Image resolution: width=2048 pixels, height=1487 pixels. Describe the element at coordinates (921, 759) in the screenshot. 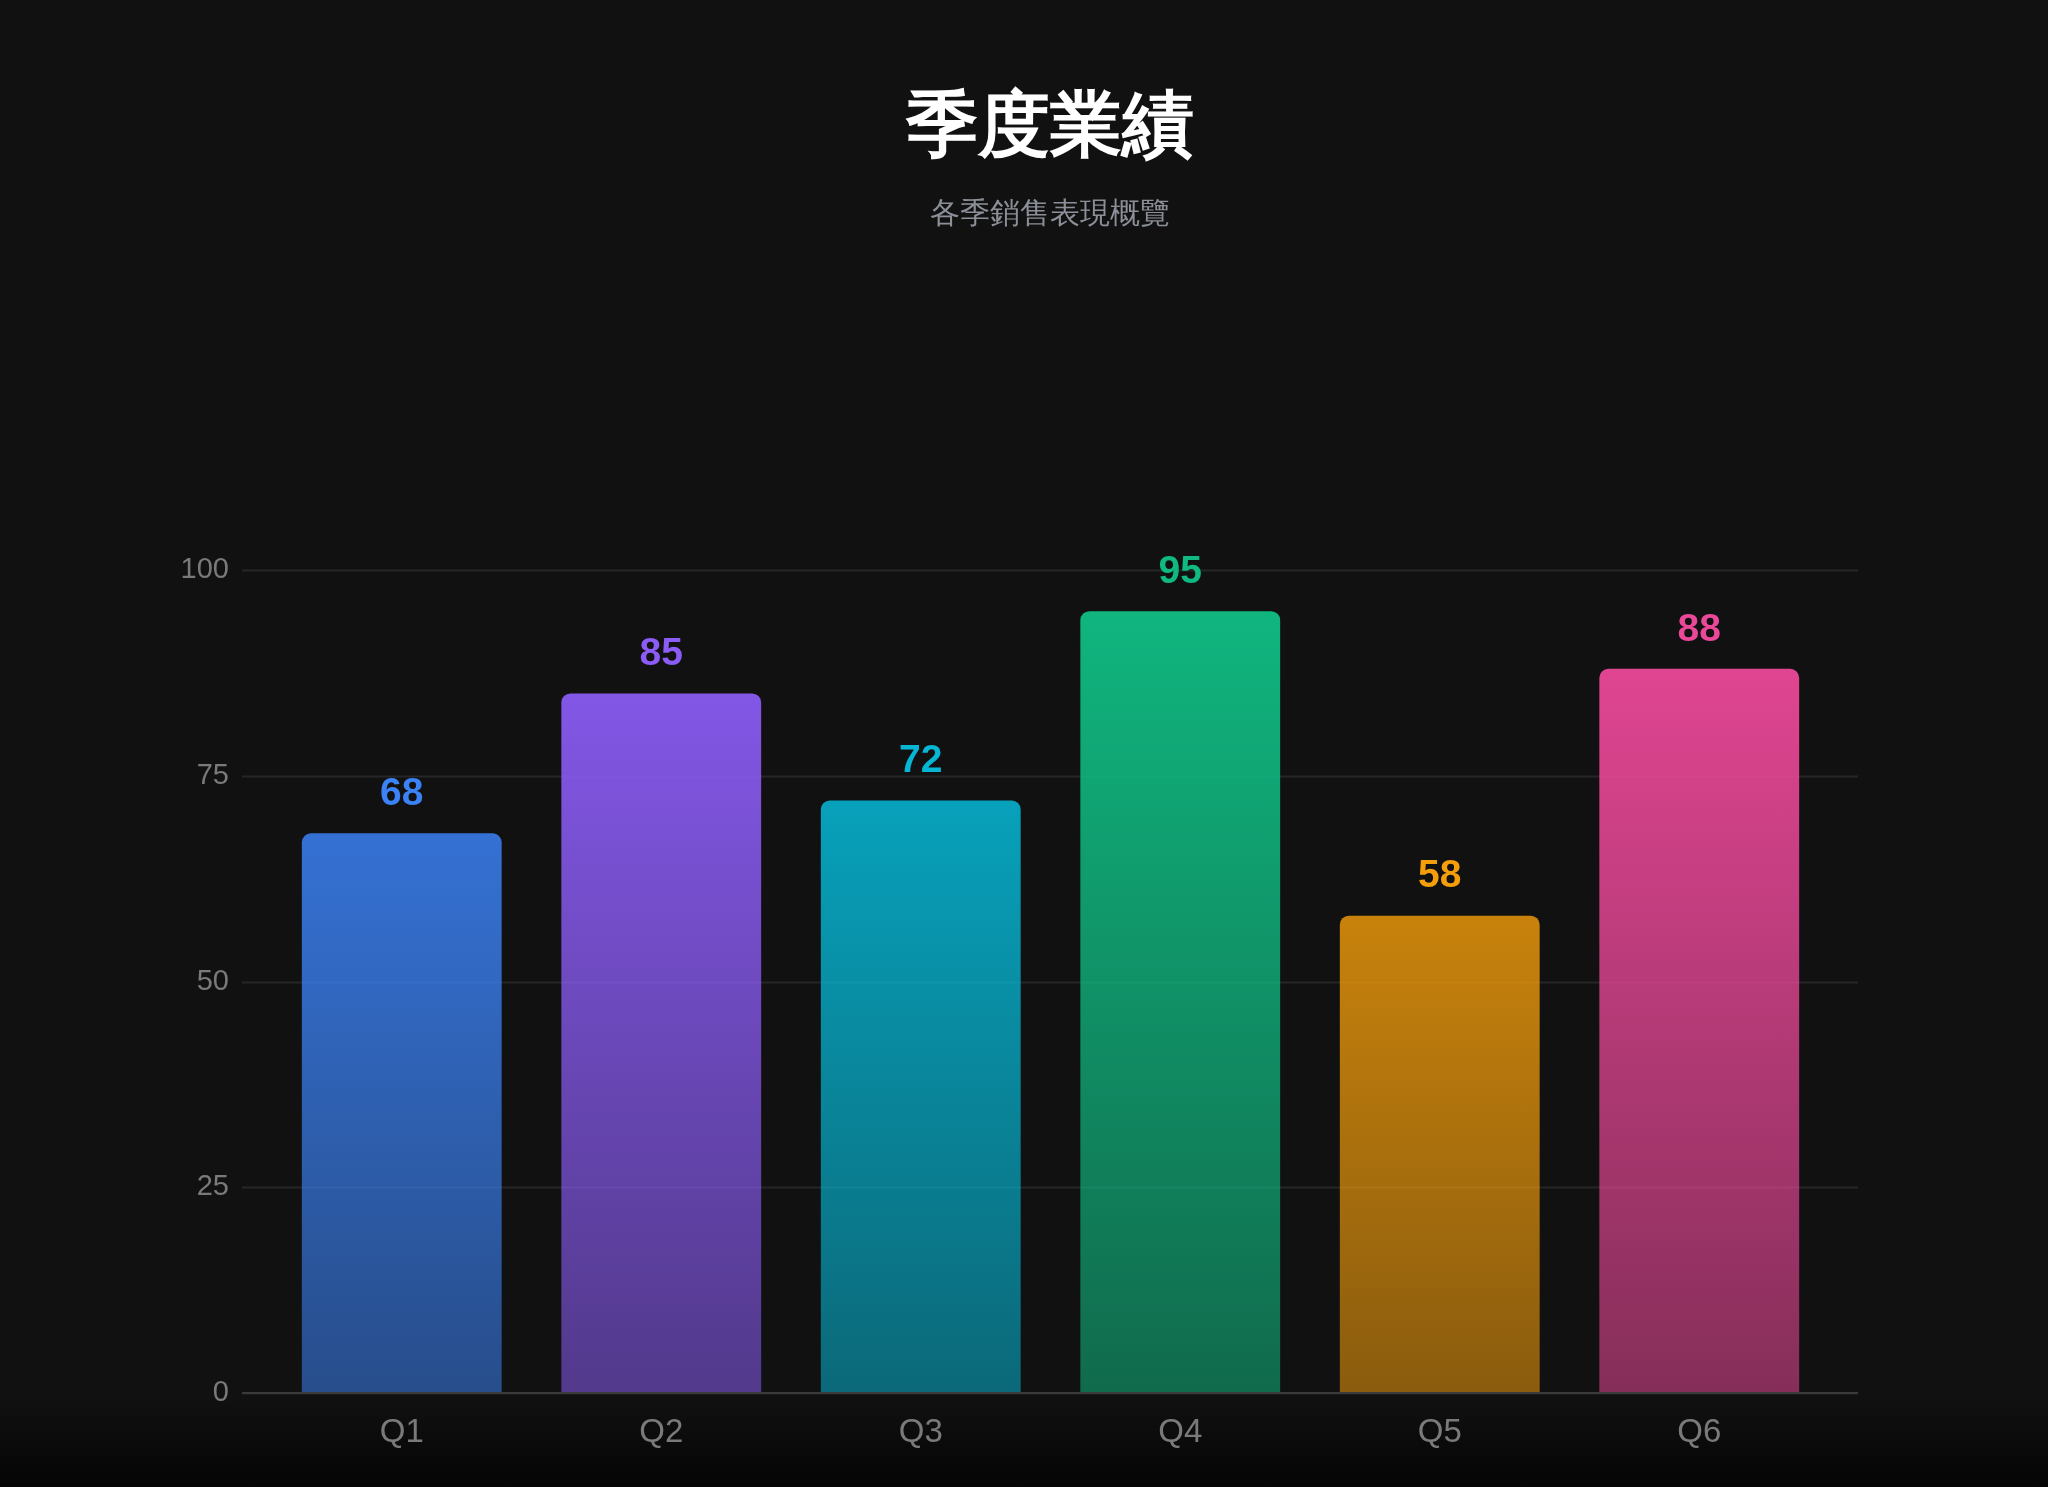

I see `data-label: 72` at that location.